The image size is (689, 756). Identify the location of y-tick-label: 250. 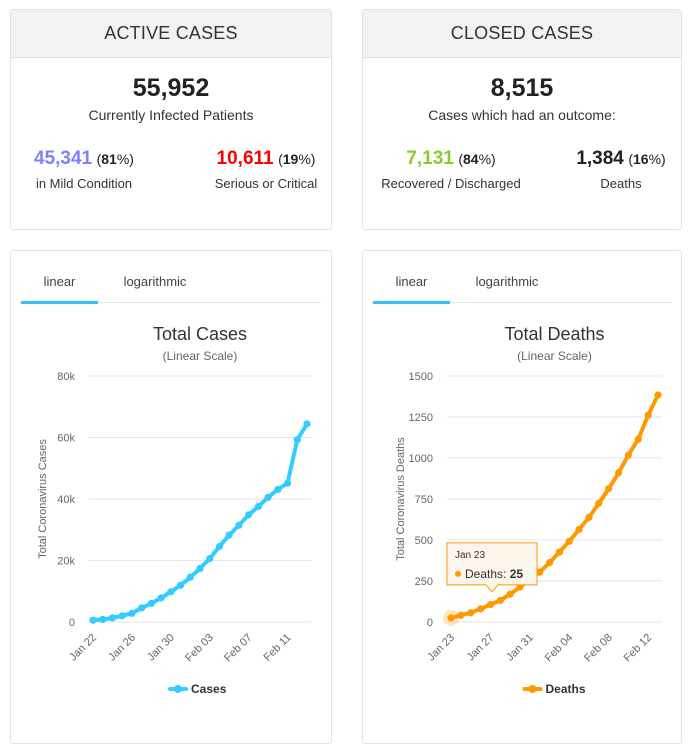
(424, 582).